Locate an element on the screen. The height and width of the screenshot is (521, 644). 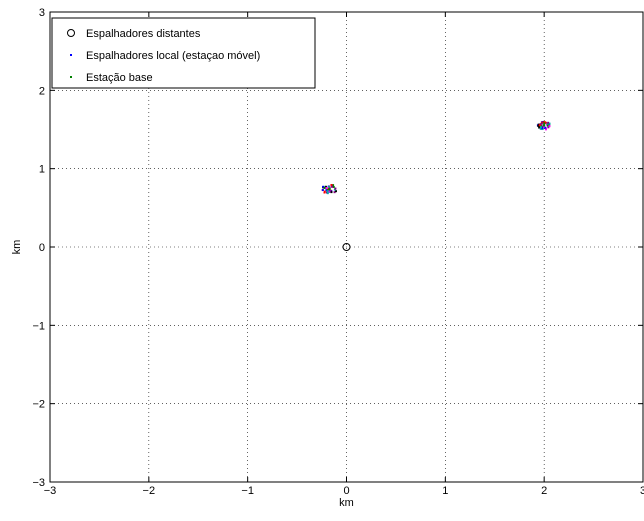
y-axis-label: km is located at coordinates (17, 247).